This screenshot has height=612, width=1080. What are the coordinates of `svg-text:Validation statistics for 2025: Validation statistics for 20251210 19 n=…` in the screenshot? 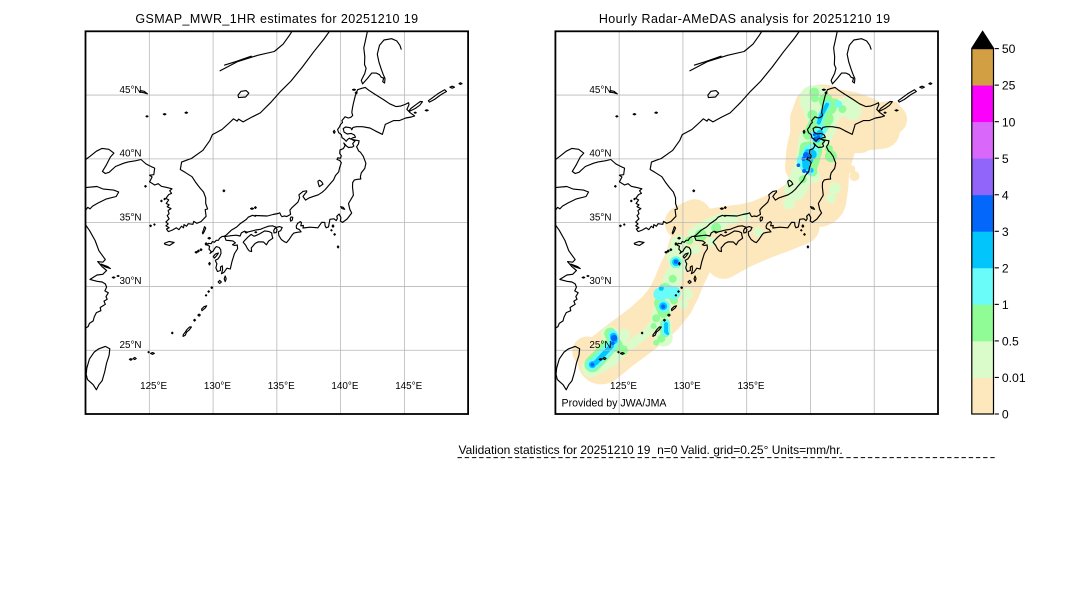 It's located at (651, 450).